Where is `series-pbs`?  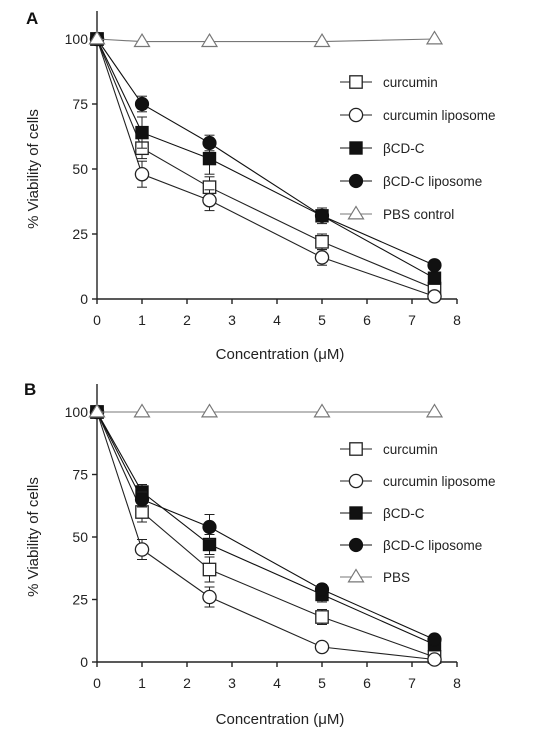 series-pbs is located at coordinates (266, 410).